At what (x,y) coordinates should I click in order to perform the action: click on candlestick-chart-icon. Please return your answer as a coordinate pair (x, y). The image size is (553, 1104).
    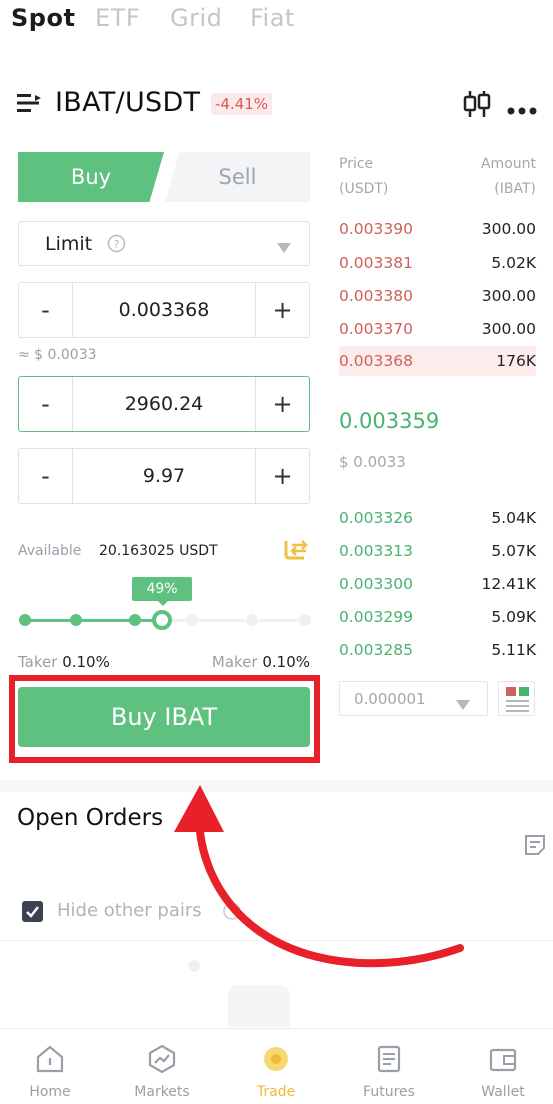
    Looking at the image, I should click on (477, 106).